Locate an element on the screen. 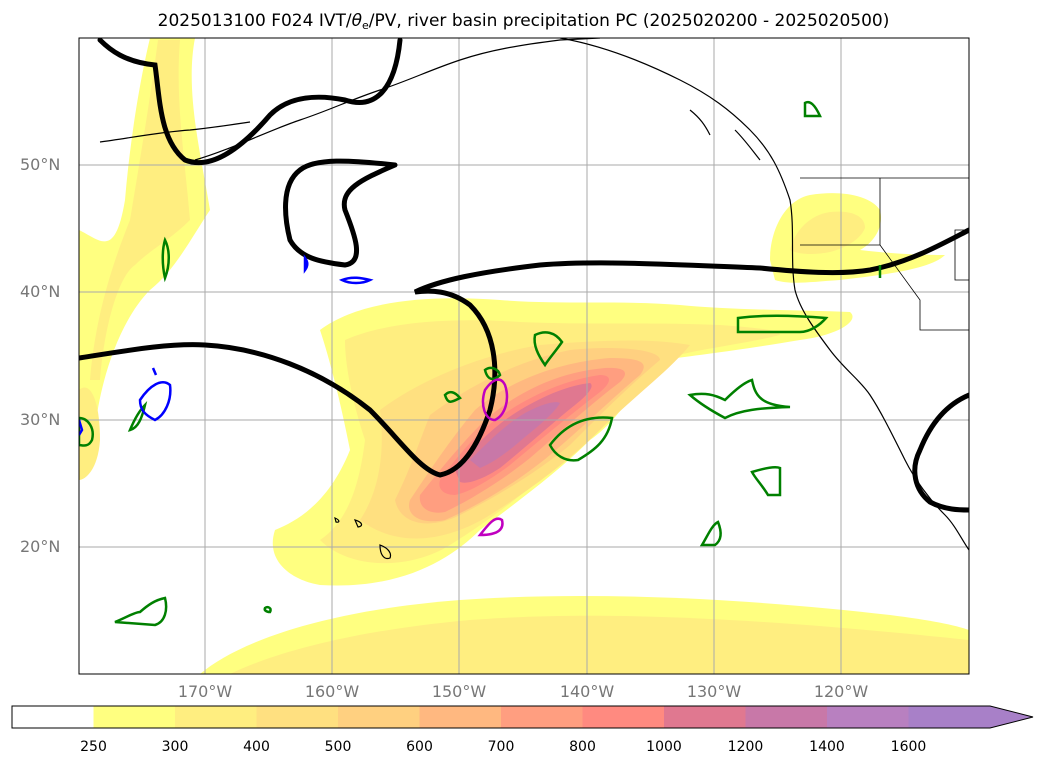 The height and width of the screenshot is (767, 1047). colorbar-label: 700 is located at coordinates (501, 747).